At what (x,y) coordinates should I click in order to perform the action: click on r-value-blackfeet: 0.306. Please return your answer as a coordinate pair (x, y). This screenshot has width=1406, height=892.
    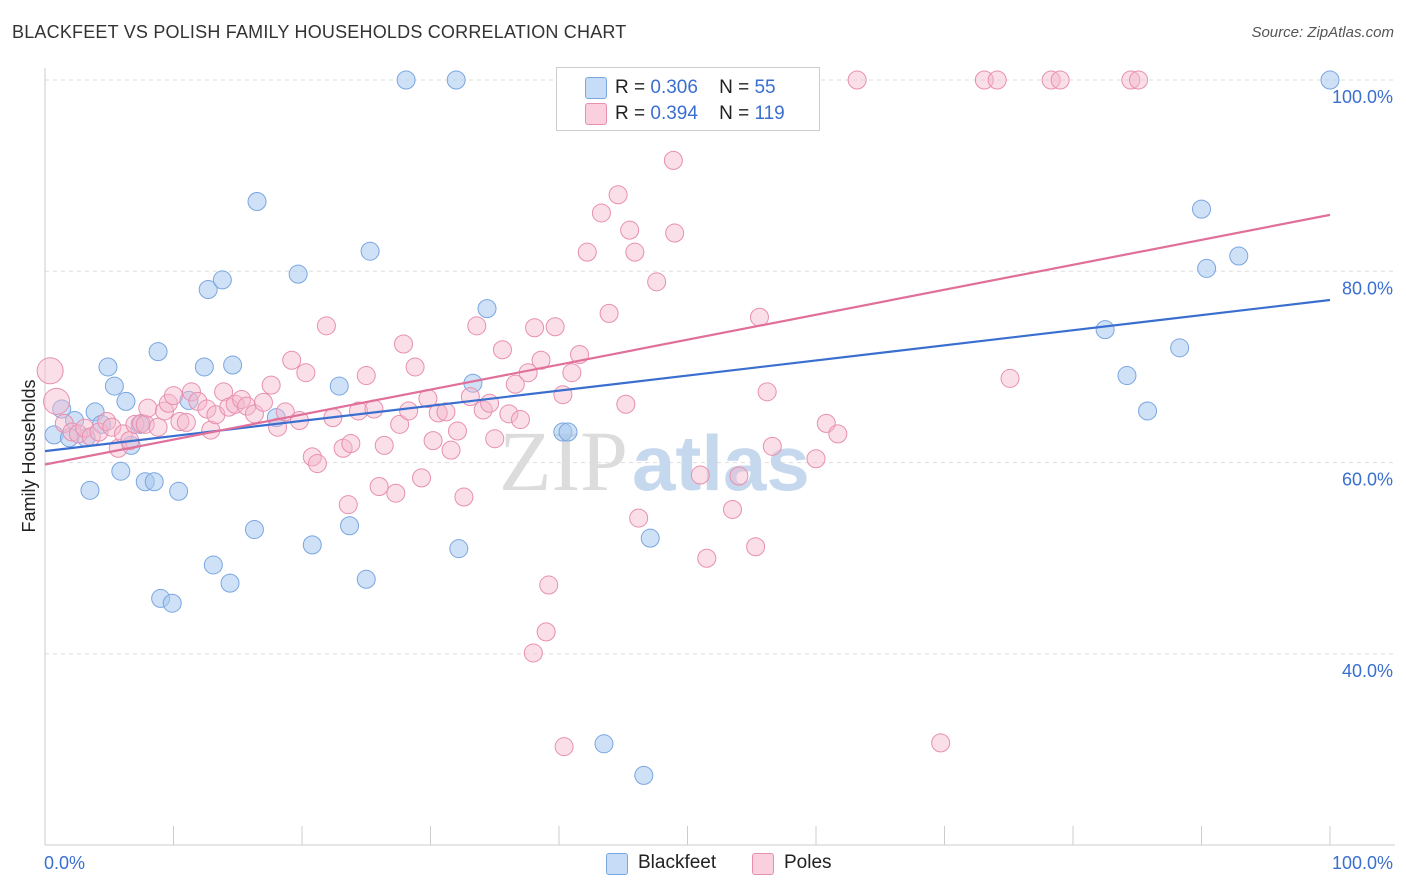
    Looking at the image, I should click on (674, 87).